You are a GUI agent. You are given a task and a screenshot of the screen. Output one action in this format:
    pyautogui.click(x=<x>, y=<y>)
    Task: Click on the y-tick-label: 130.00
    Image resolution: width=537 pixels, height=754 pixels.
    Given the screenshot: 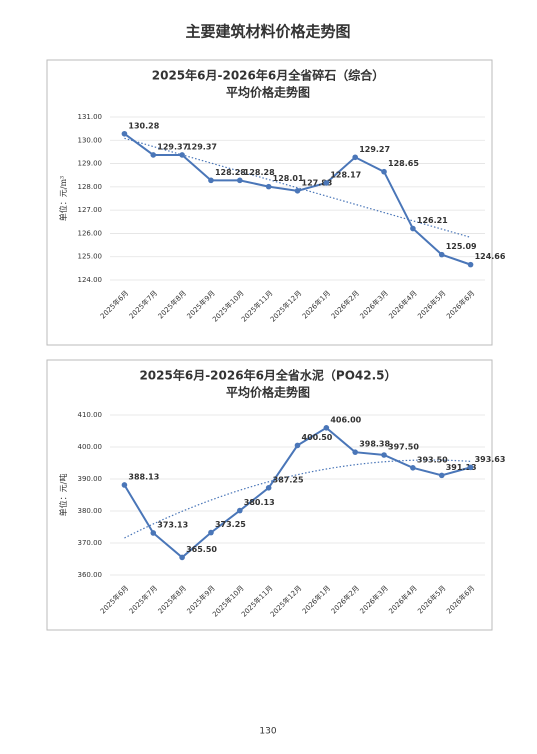 What is the action you would take?
    pyautogui.click(x=90, y=140)
    